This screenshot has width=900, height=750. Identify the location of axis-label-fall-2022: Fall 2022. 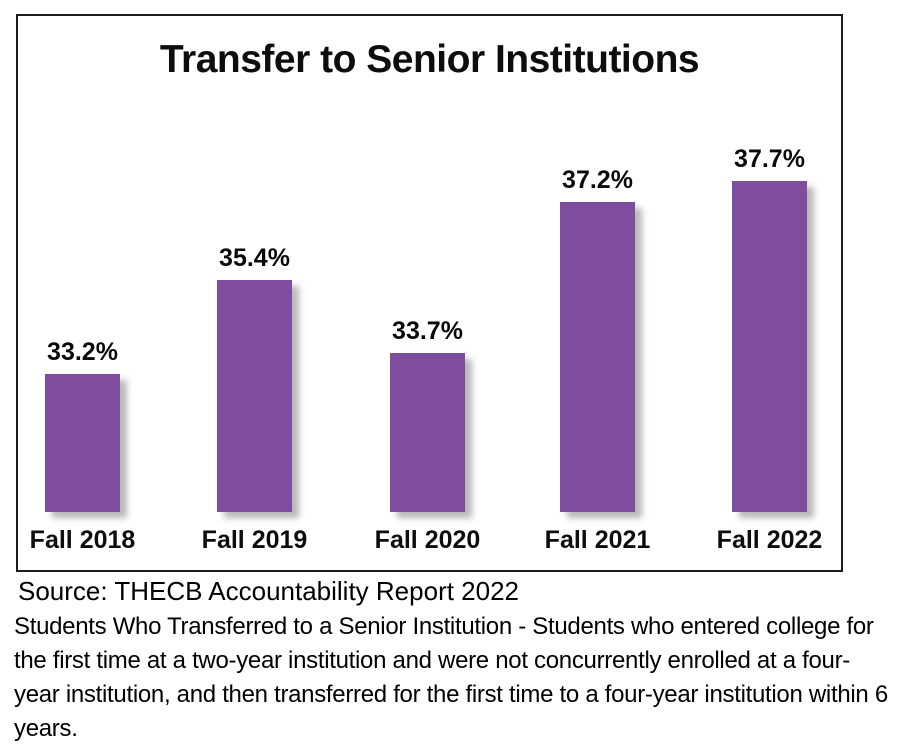
(769, 540).